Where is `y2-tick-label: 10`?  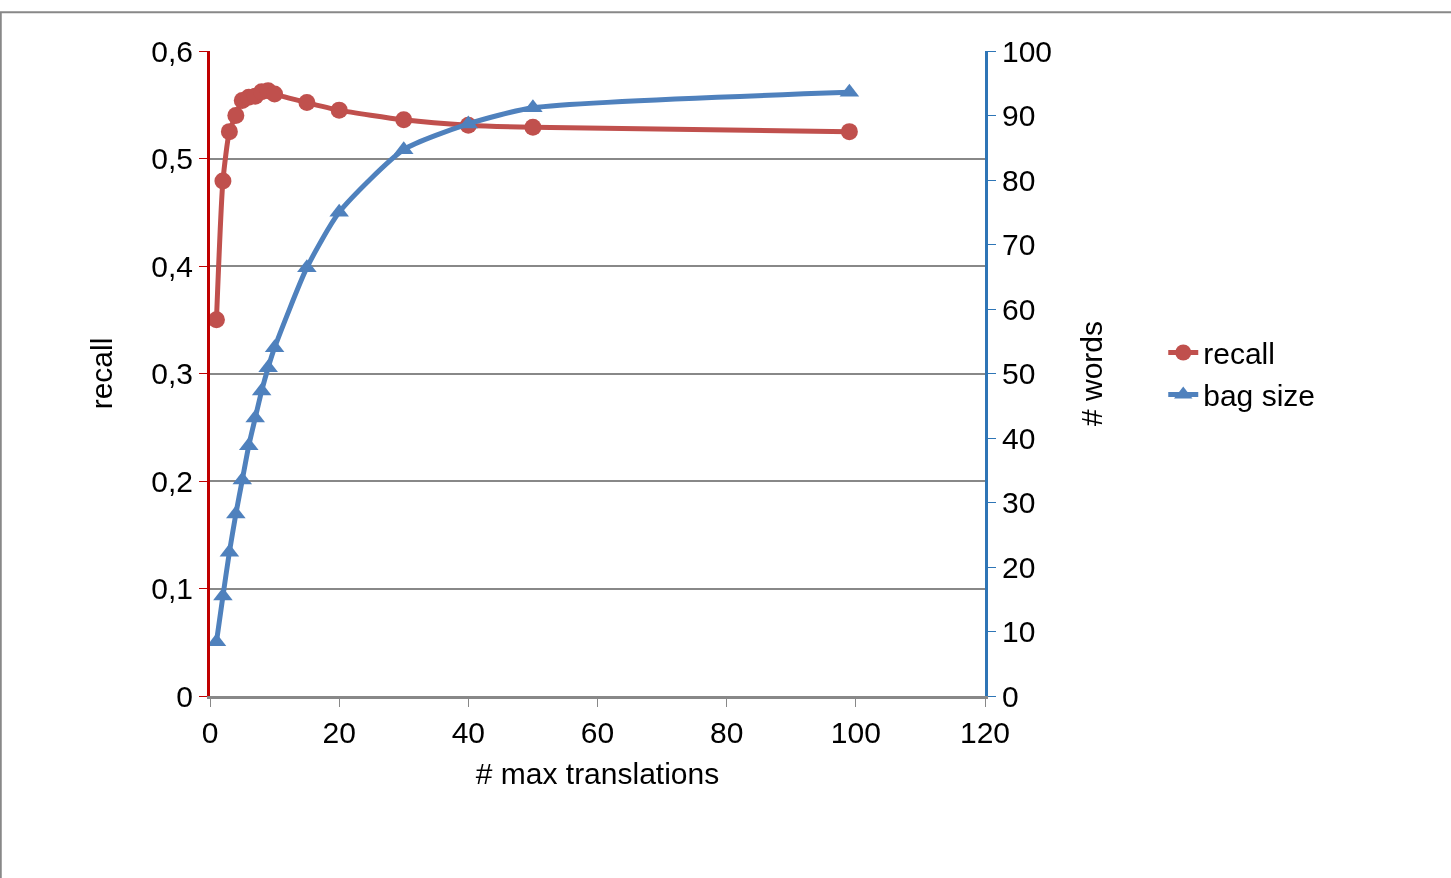 y2-tick-label: 10 is located at coordinates (1019, 631).